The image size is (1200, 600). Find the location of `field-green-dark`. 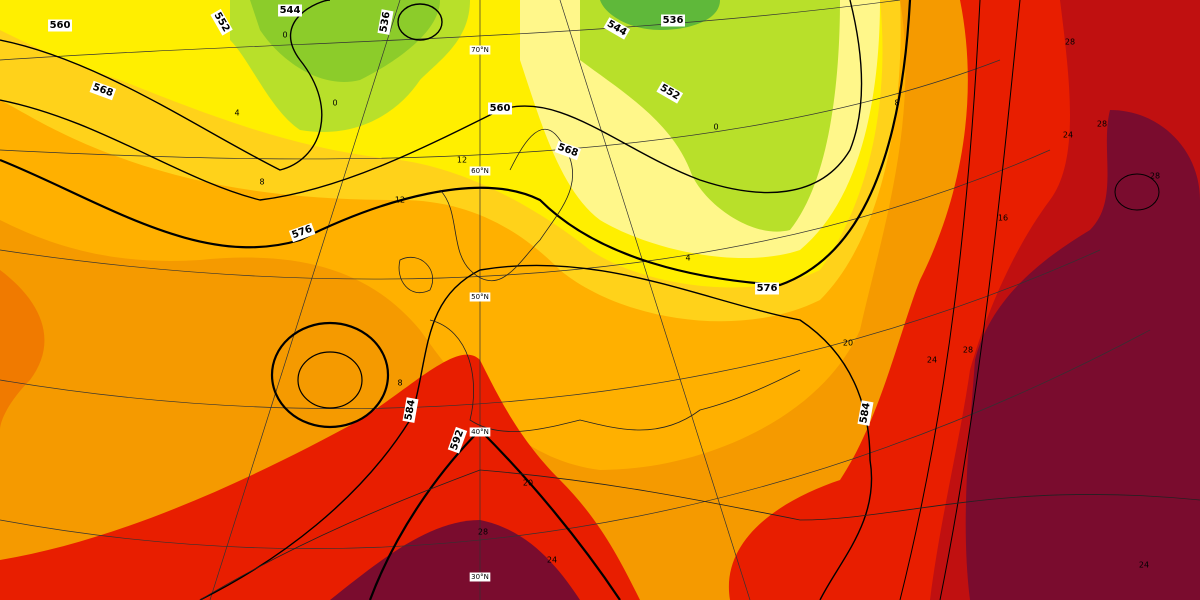

field-green-dark is located at coordinates (345, 41).